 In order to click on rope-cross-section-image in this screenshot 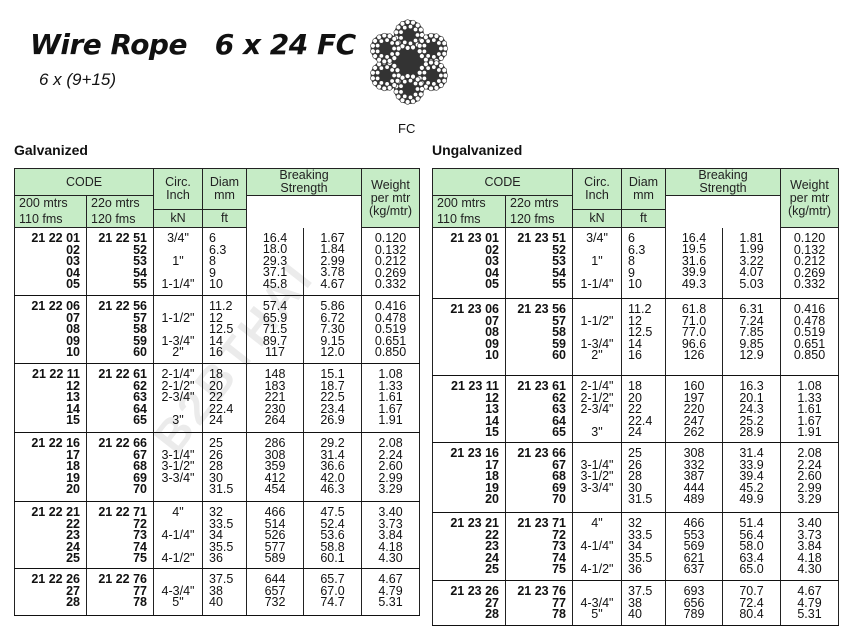, I will do `click(409, 62)`.